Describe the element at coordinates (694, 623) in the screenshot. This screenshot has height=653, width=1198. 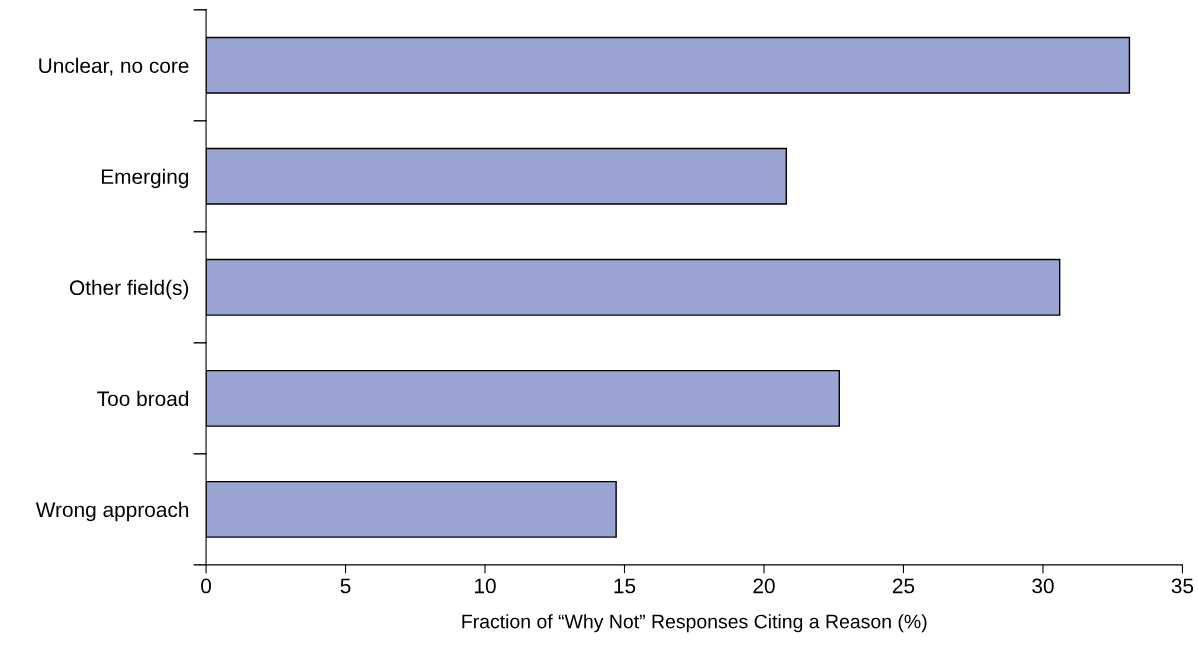
I see `x-axis-title: Fraction of “Why Not” Responses Citing a Reason (%)` at that location.